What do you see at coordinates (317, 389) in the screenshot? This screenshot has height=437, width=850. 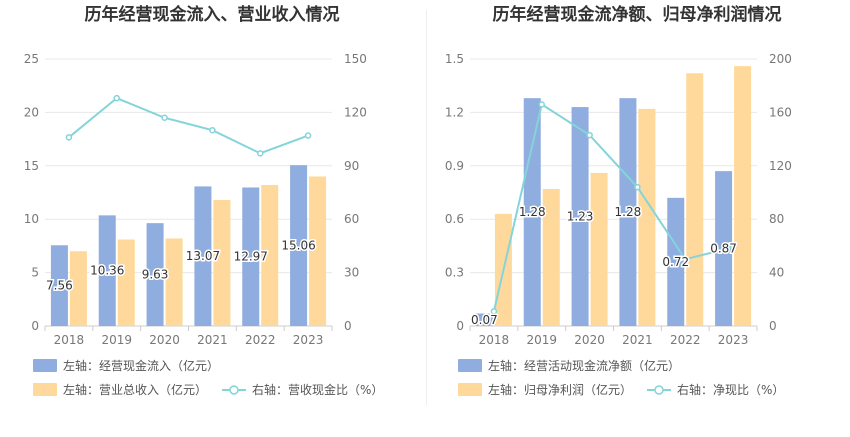 I see `legend-label: 右轴：营收现金比（%）` at bounding box center [317, 389].